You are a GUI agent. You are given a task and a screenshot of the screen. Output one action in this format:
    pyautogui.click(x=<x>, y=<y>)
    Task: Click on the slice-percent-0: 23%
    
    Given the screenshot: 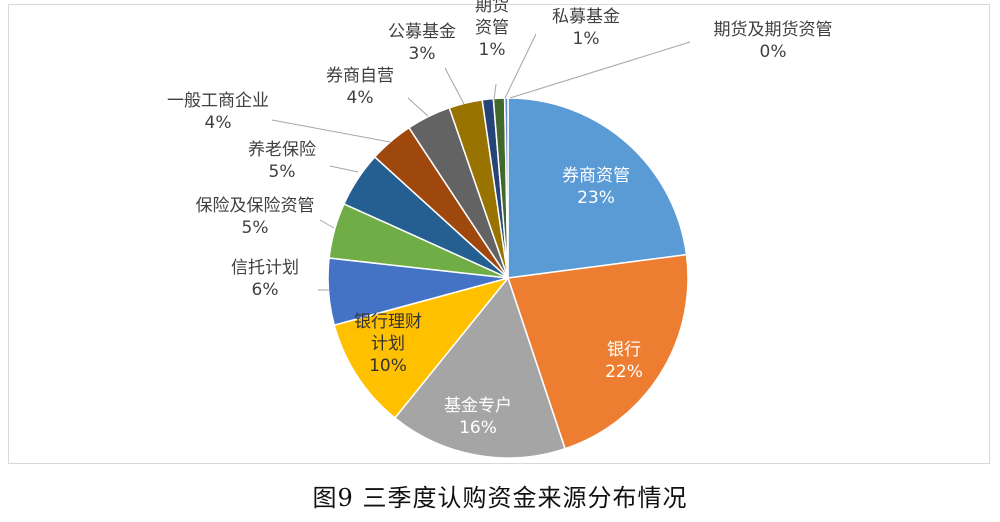 What is the action you would take?
    pyautogui.click(x=596, y=198)
    